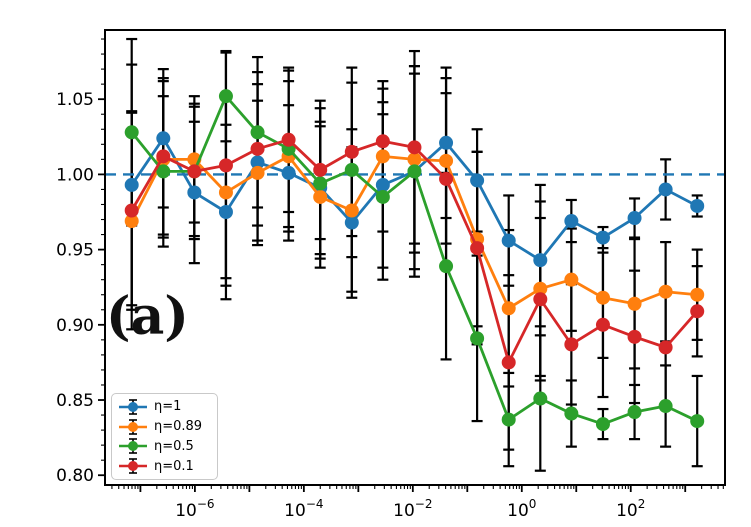 This screenshot has height=527, width=751. What do you see at coordinates (303, 509) in the screenshot?
I see `x-tick-label: 10⁻⁴` at bounding box center [303, 509].